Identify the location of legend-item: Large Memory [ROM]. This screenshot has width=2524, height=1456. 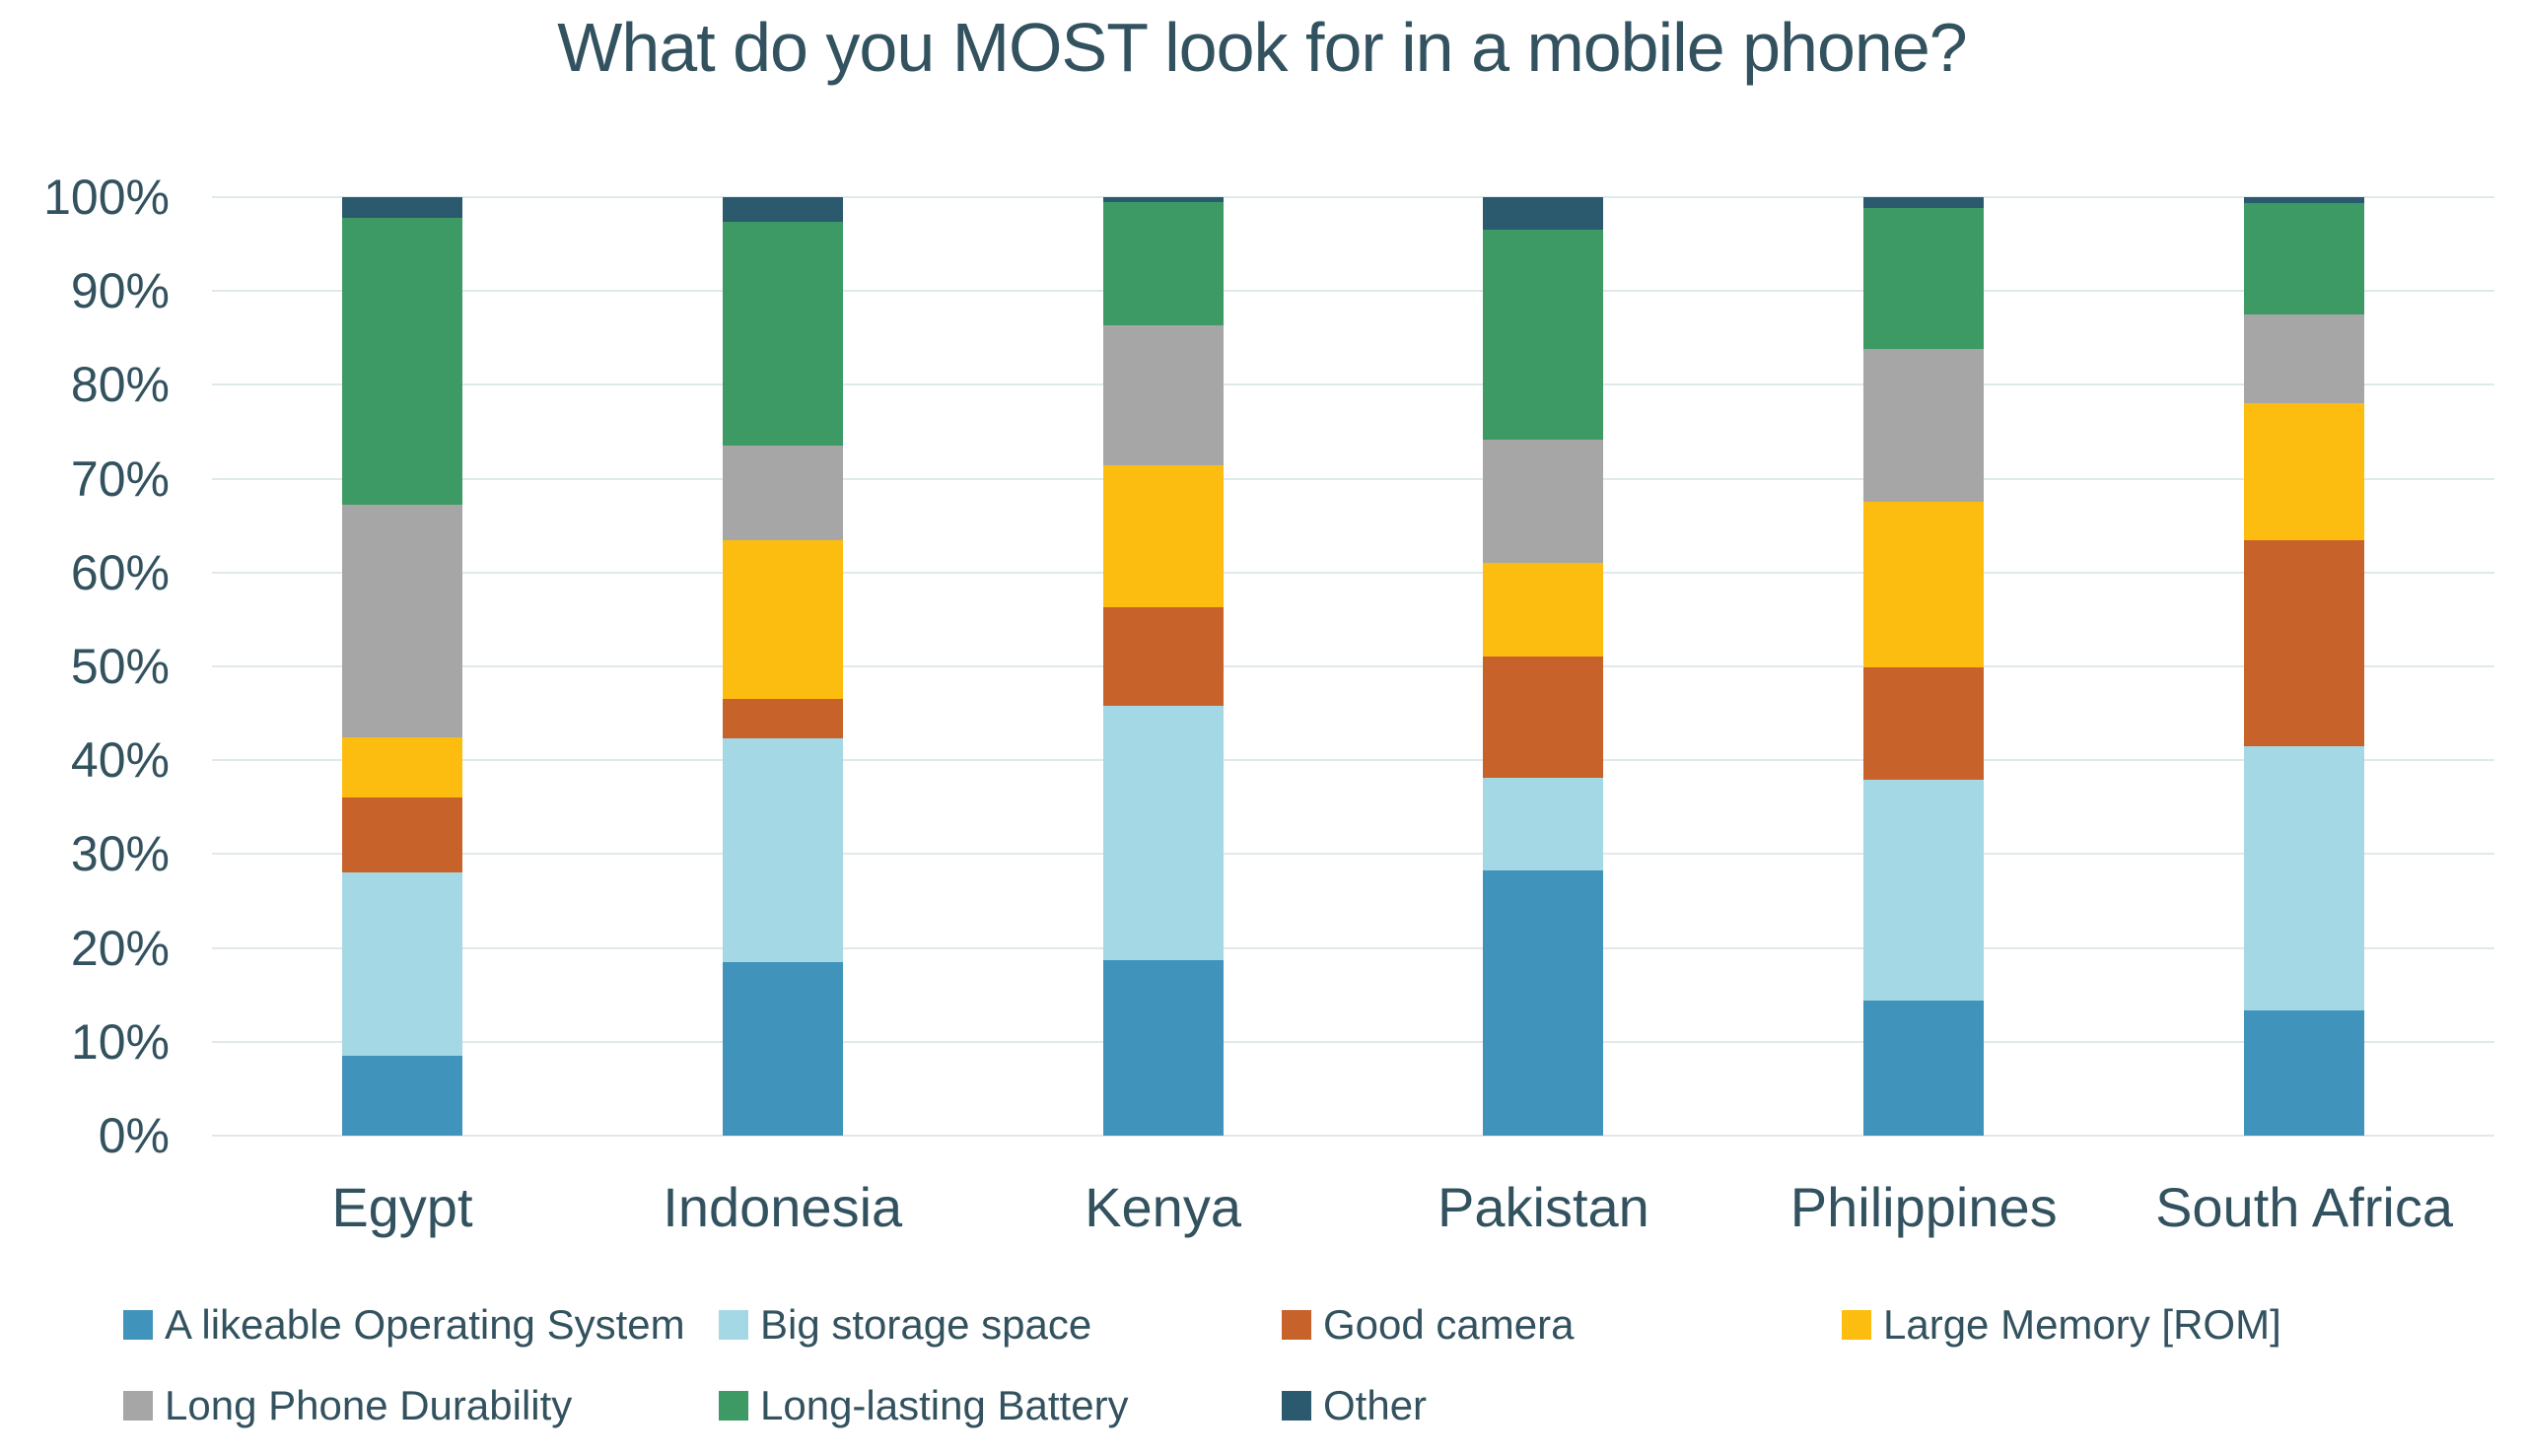
(2061, 1325).